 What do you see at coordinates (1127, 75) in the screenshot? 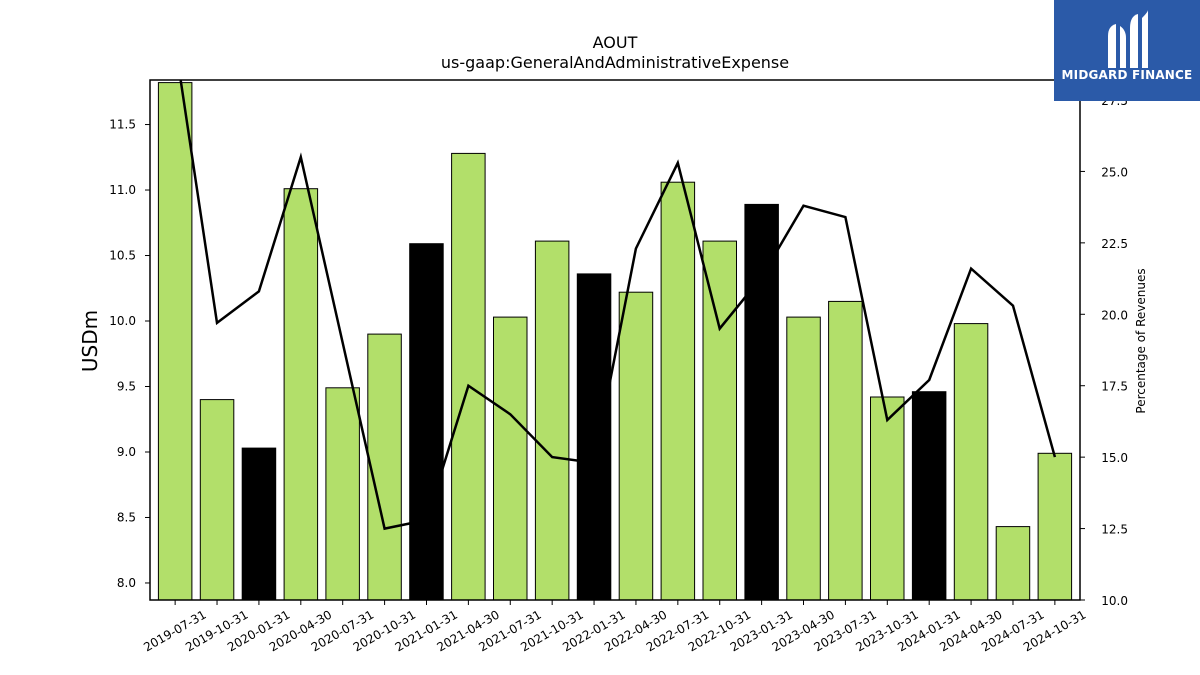
I see `brand-logo-text: MIDGARD FINANCE` at bounding box center [1127, 75].